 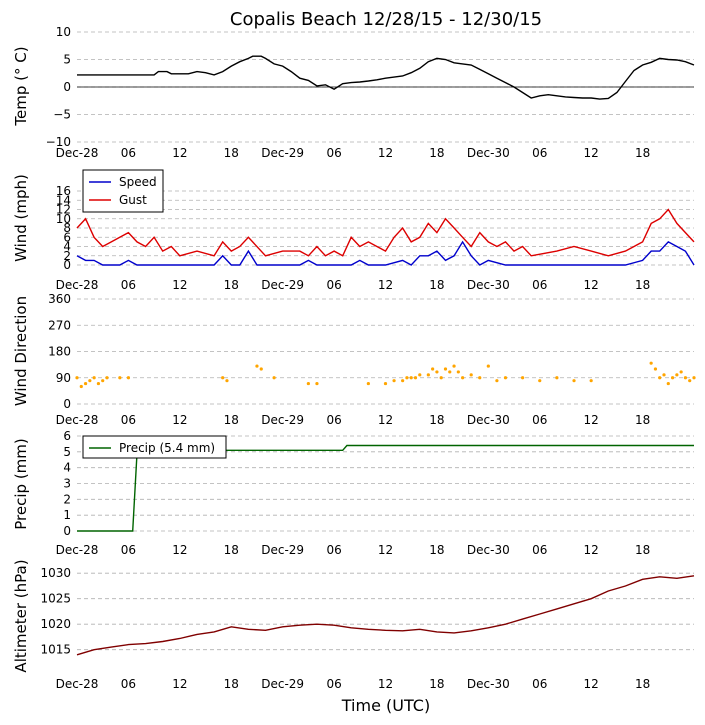 I want to click on y-tick-label: 90, so click(x=63, y=378).